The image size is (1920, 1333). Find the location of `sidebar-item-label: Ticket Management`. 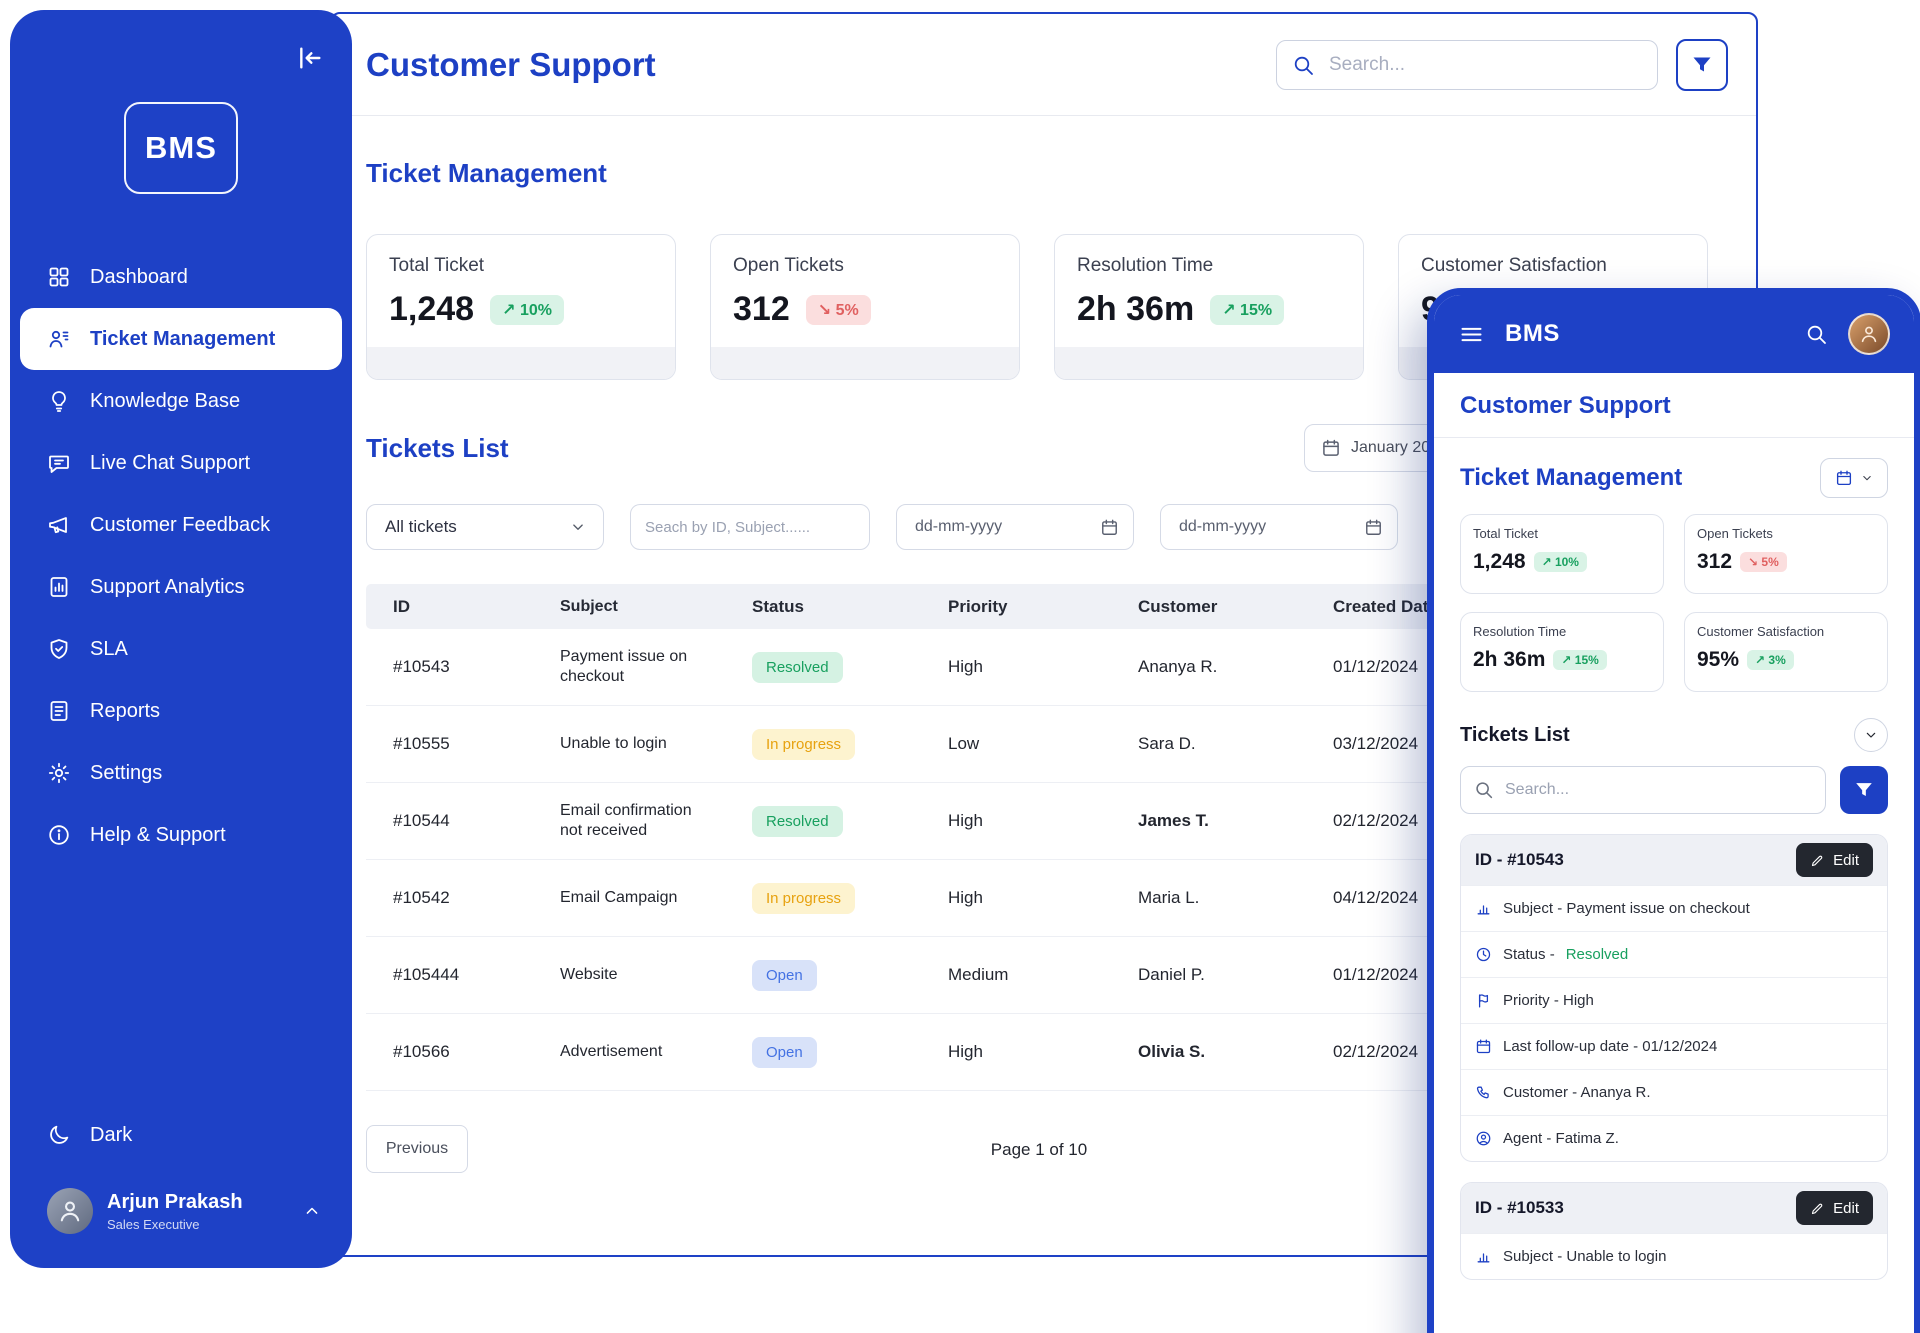

sidebar-item-label: Ticket Management is located at coordinates (183, 338).